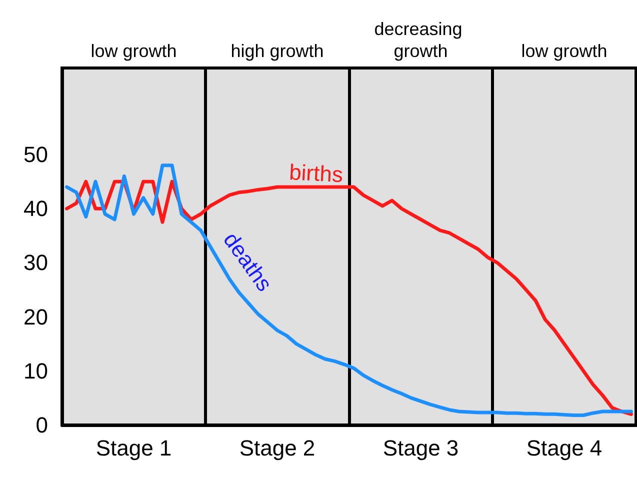  I want to click on y-tick-label: 40, so click(36, 209).